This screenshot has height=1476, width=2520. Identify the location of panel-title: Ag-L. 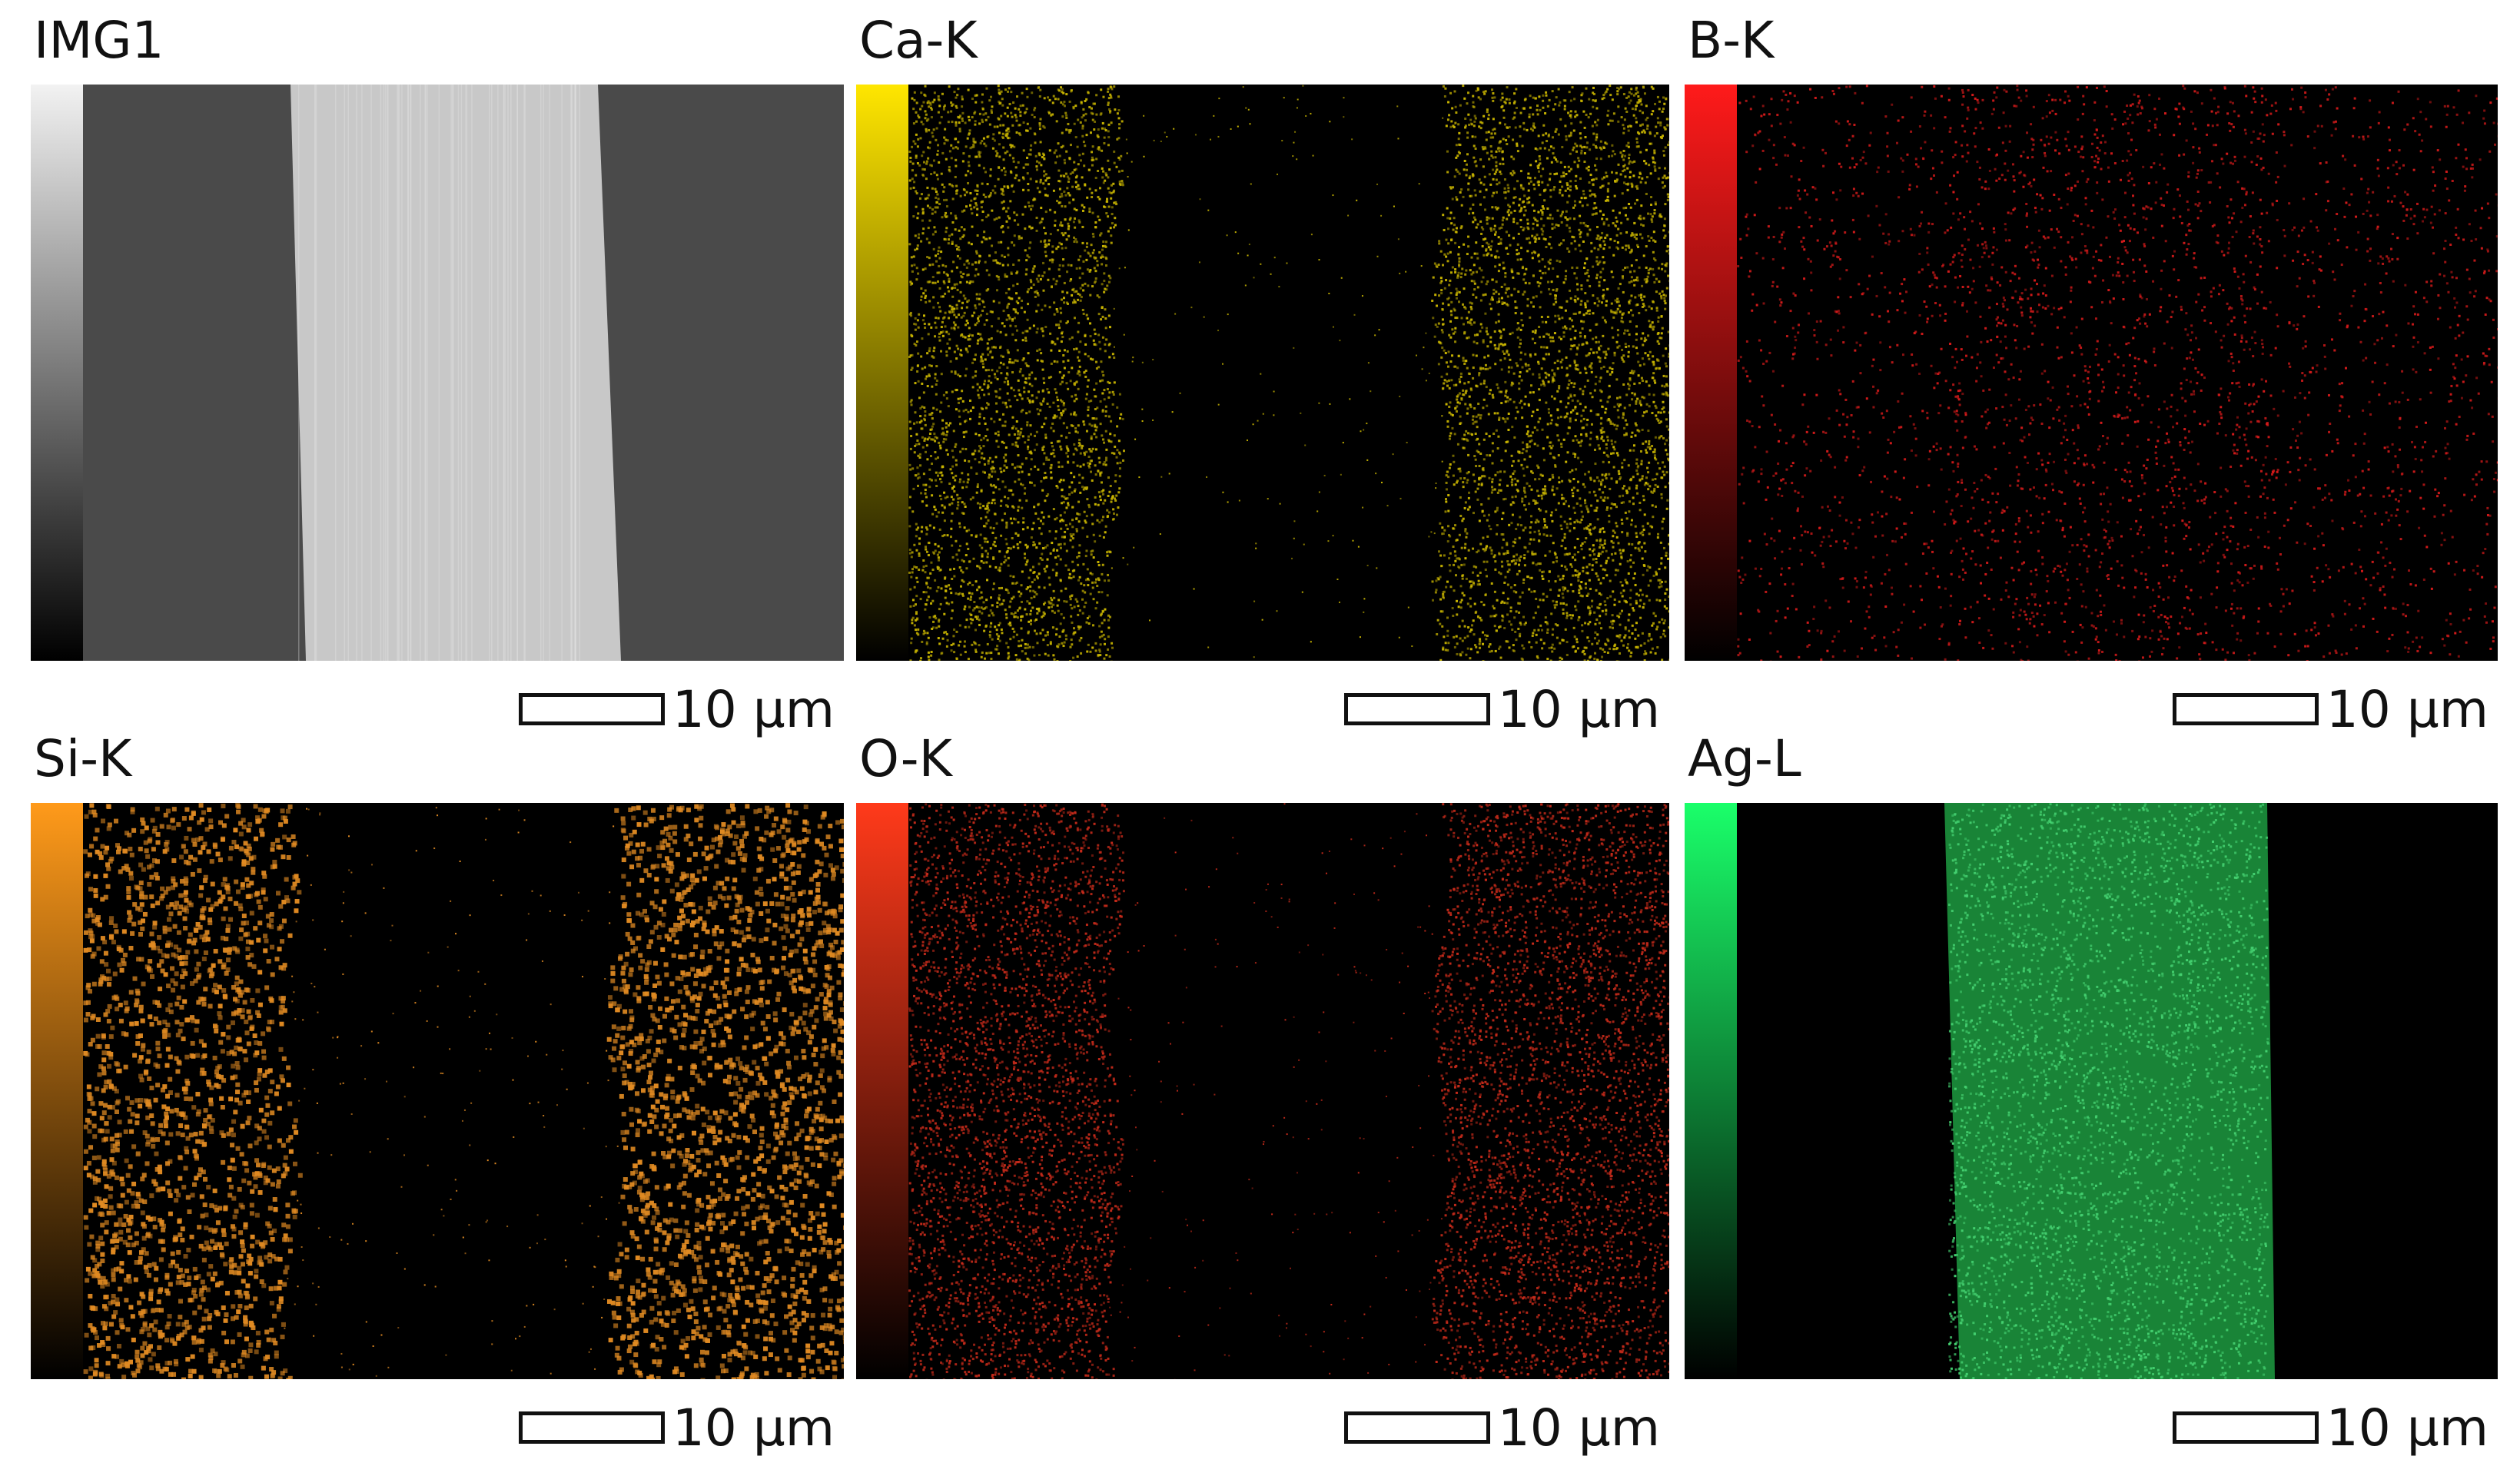
(1745, 759).